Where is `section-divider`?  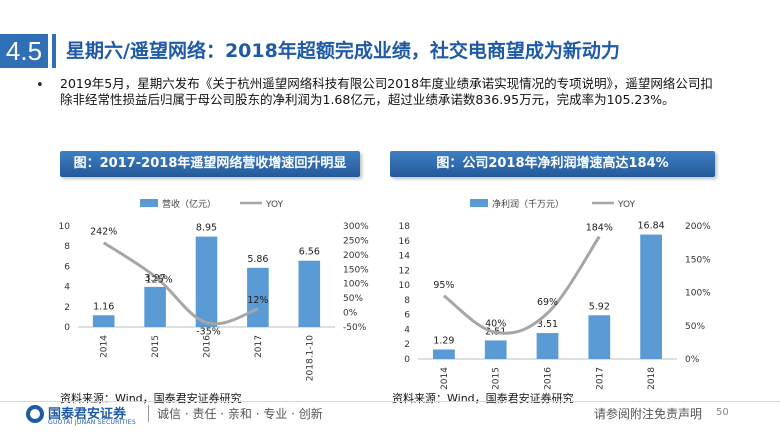 section-divider is located at coordinates (54, 51).